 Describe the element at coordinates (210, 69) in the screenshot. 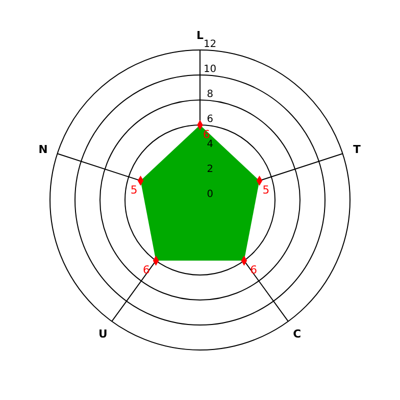

I see `y-tick-label: 10` at that location.